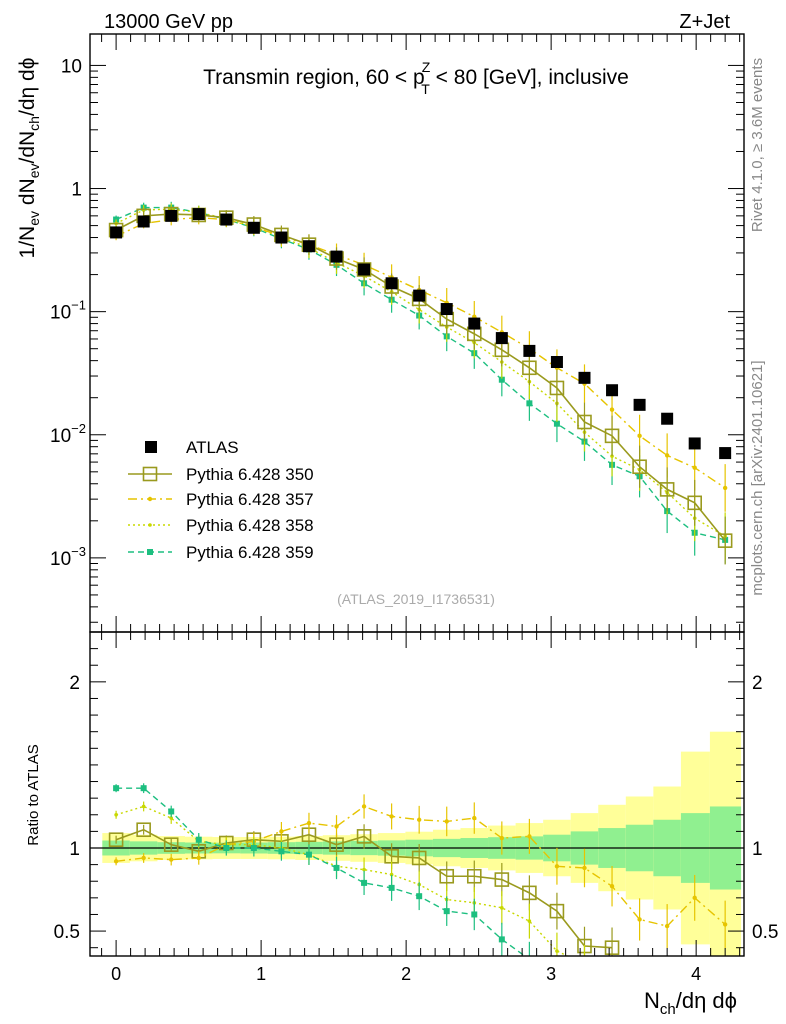  What do you see at coordinates (261, 974) in the screenshot?
I see `x-tick-label: 1` at bounding box center [261, 974].